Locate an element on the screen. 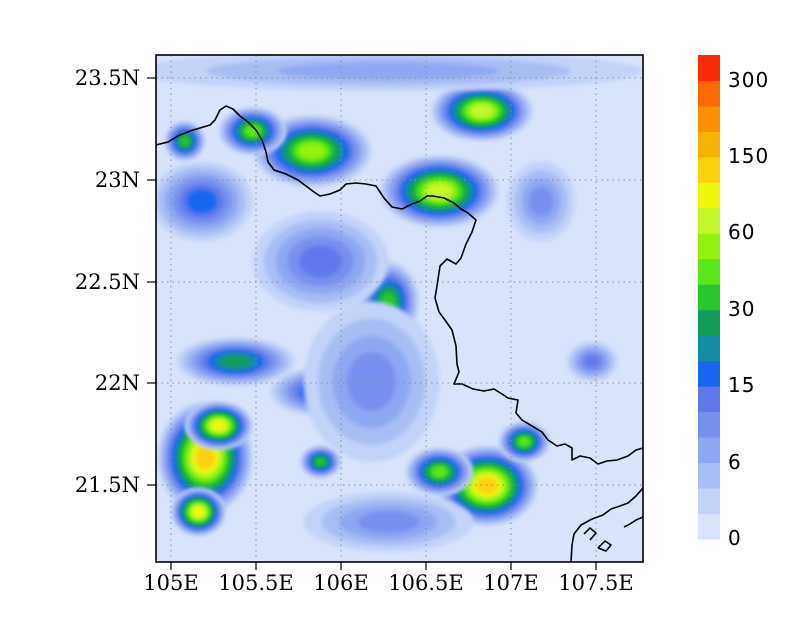  colorbar-label: 0 is located at coordinates (735, 538).